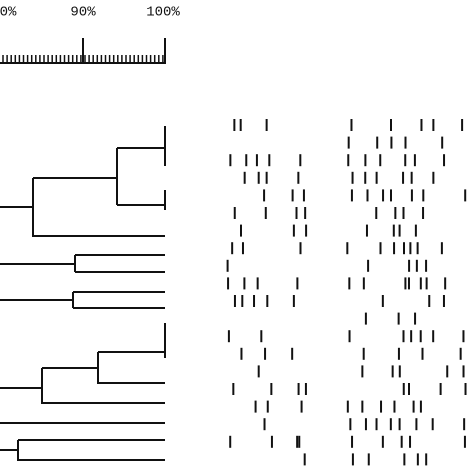  Describe the element at coordinates (90, 34) in the screenshot. I see `scale: 0% 90% 100%` at that location.